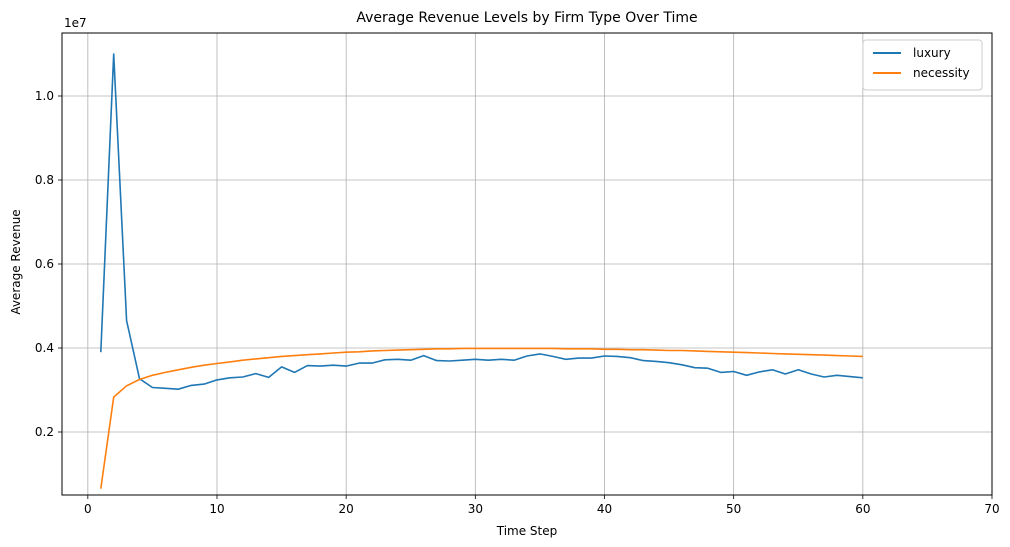 The height and width of the screenshot is (547, 1010). Describe the element at coordinates (922, 65) in the screenshot. I see `legend: luxury necessity` at that location.